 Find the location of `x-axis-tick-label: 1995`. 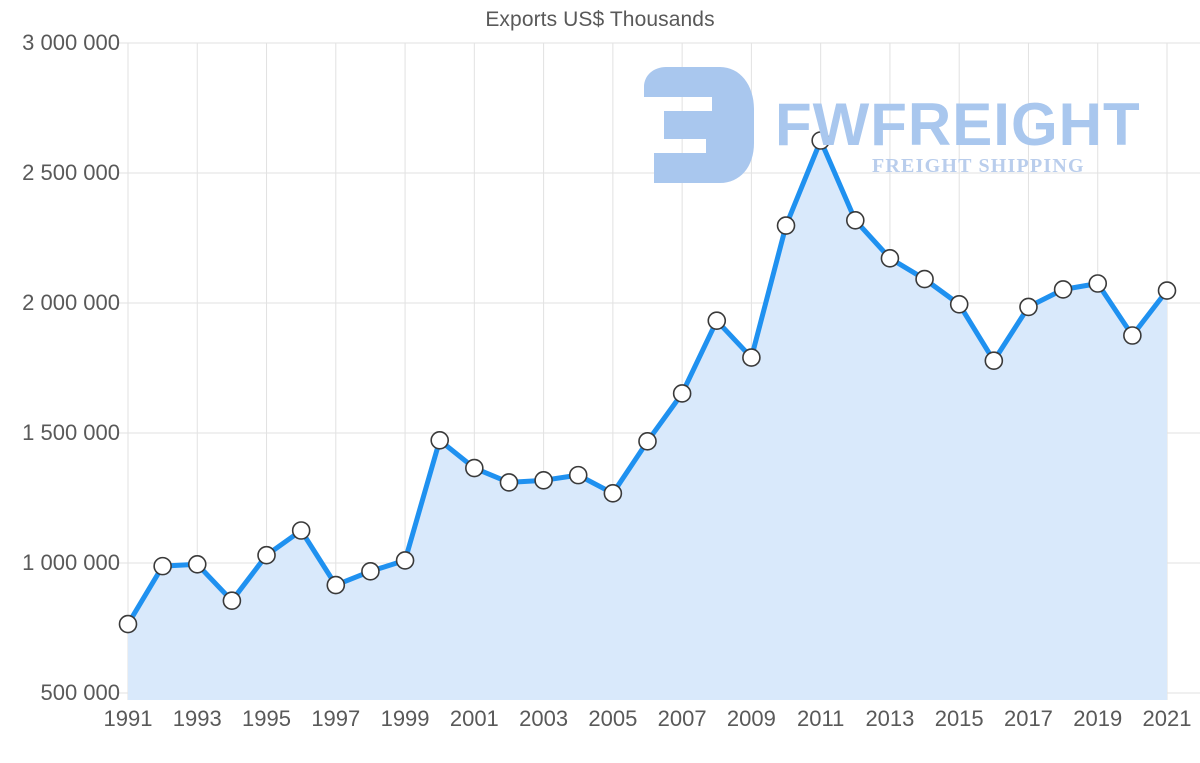

x-axis-tick-label: 1995 is located at coordinates (267, 718).